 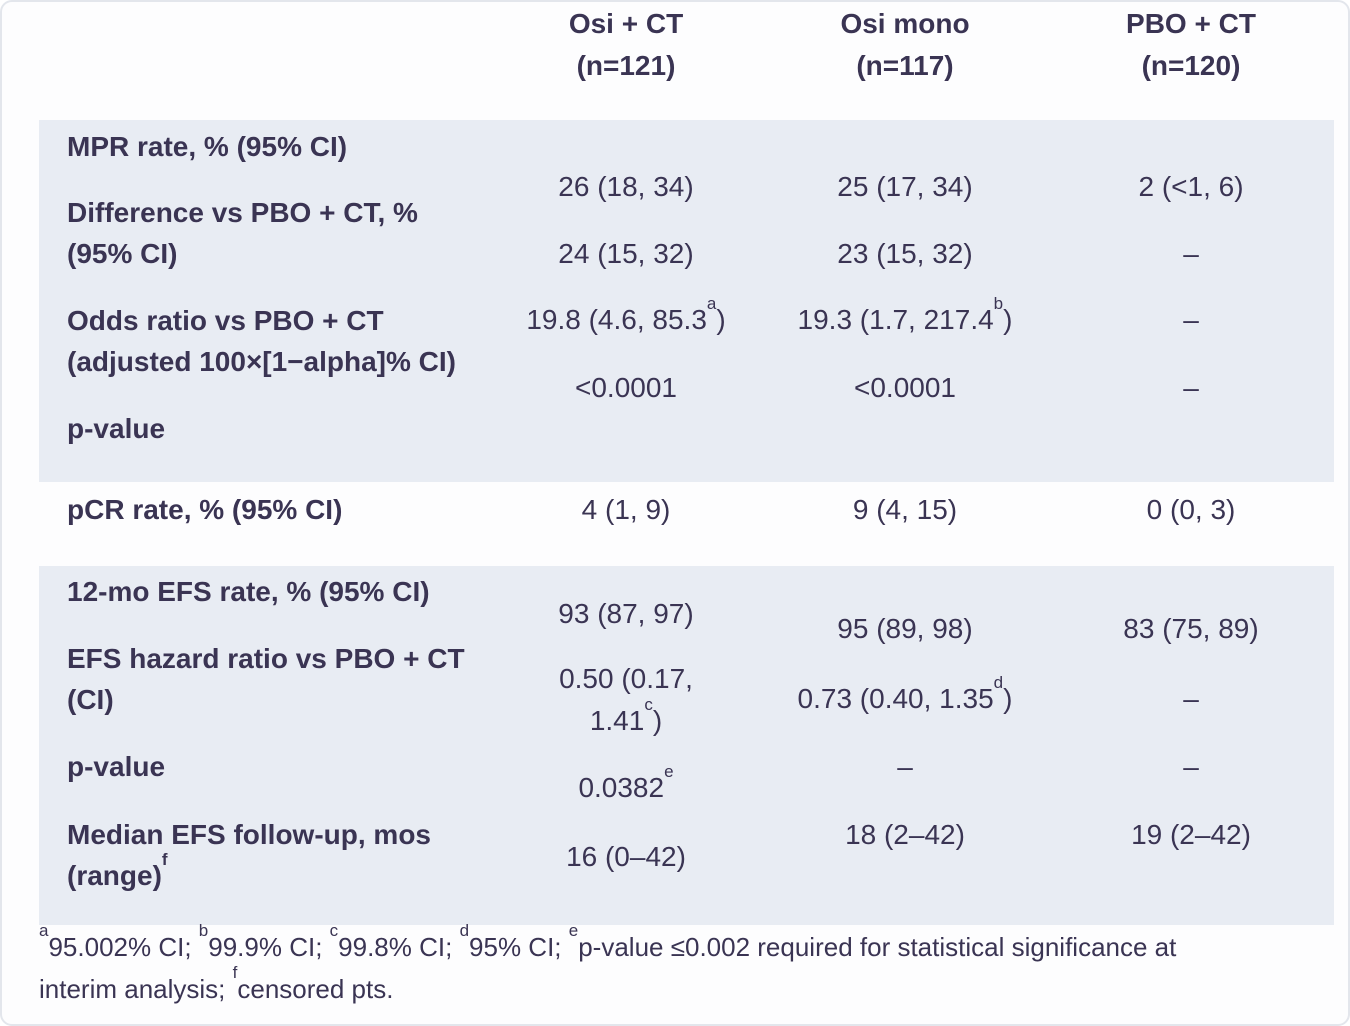 What do you see at coordinates (242, 233) in the screenshot?
I see `row-label-difference: Difference vs PBO + CT, % (95% CI)` at bounding box center [242, 233].